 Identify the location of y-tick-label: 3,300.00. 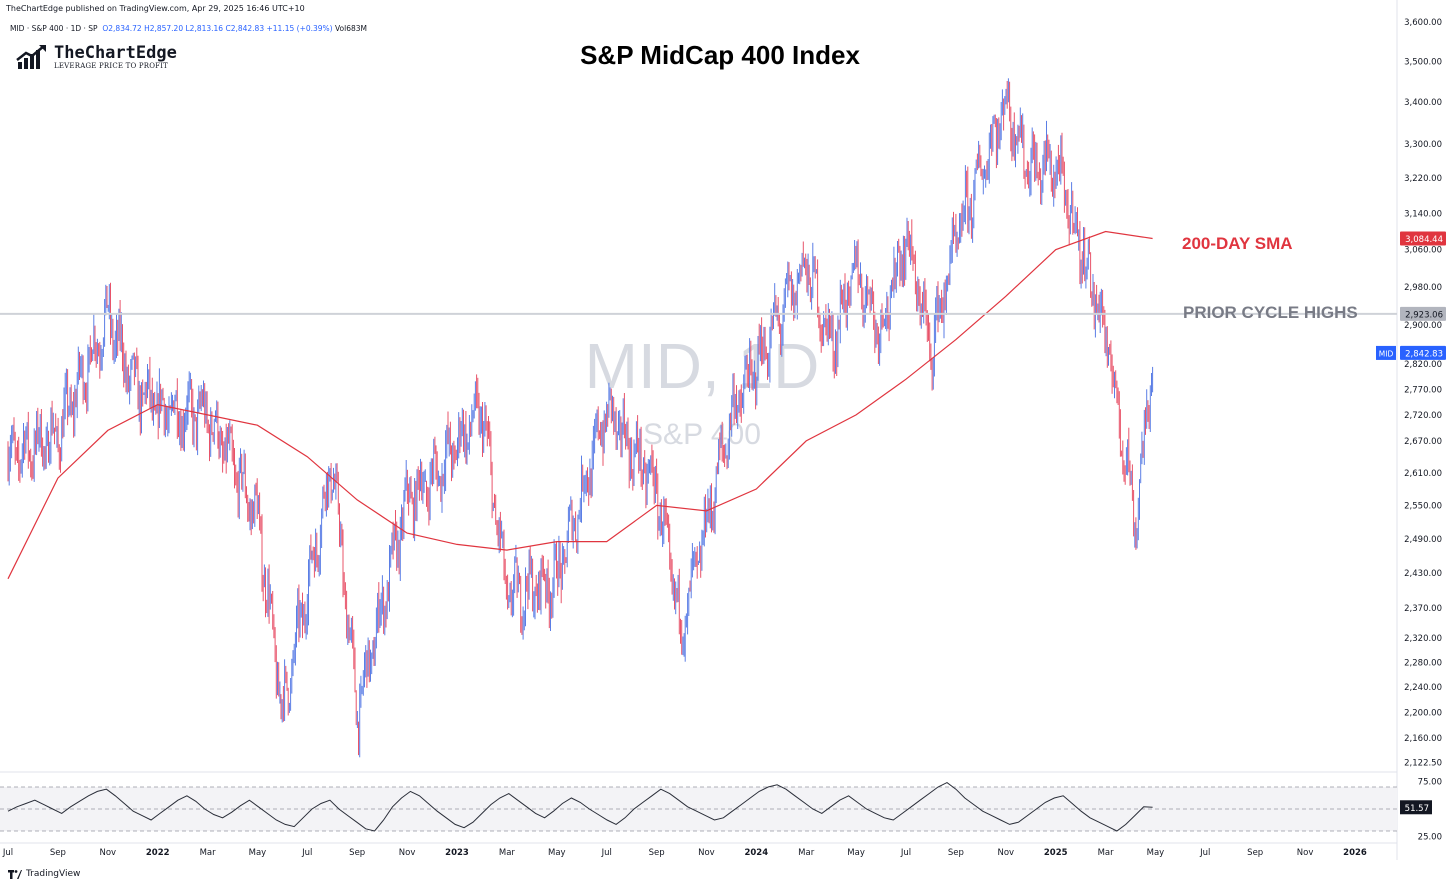
(1423, 145).